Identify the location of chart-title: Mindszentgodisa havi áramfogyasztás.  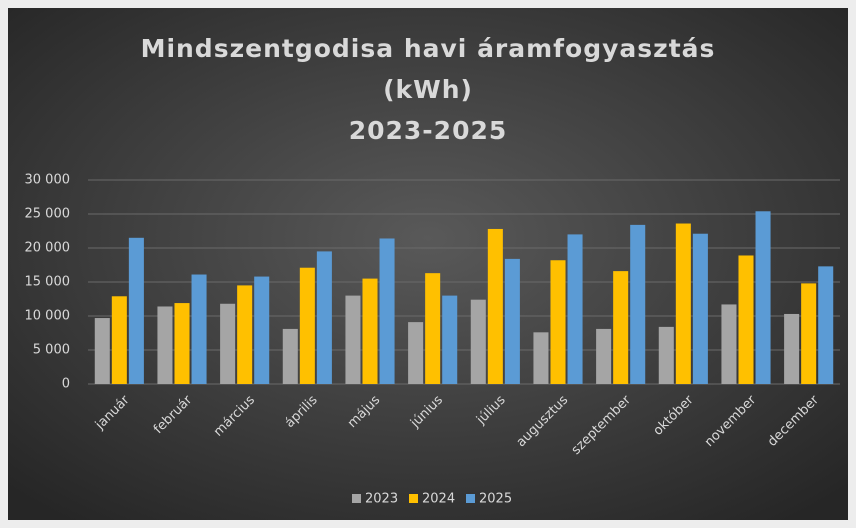
(428, 48).